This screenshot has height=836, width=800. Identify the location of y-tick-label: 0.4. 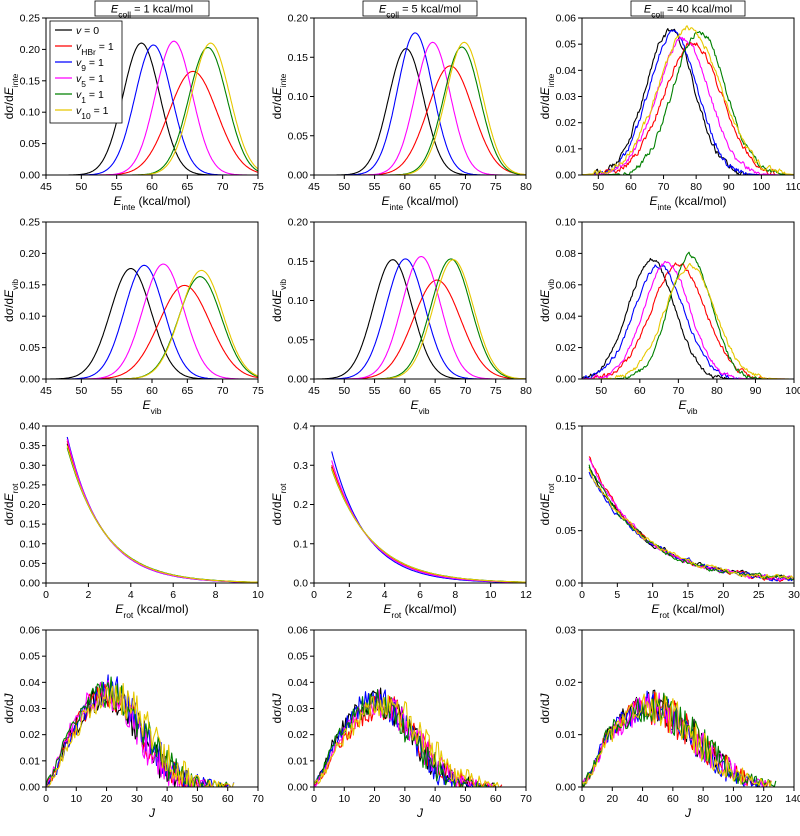
(300, 427).